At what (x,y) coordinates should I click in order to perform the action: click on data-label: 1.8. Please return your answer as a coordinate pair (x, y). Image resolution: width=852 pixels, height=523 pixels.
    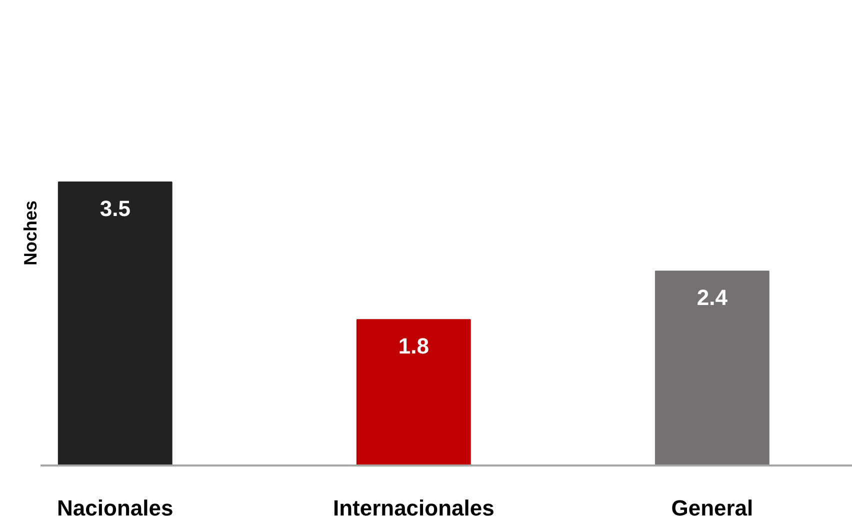
    Looking at the image, I should click on (413, 346).